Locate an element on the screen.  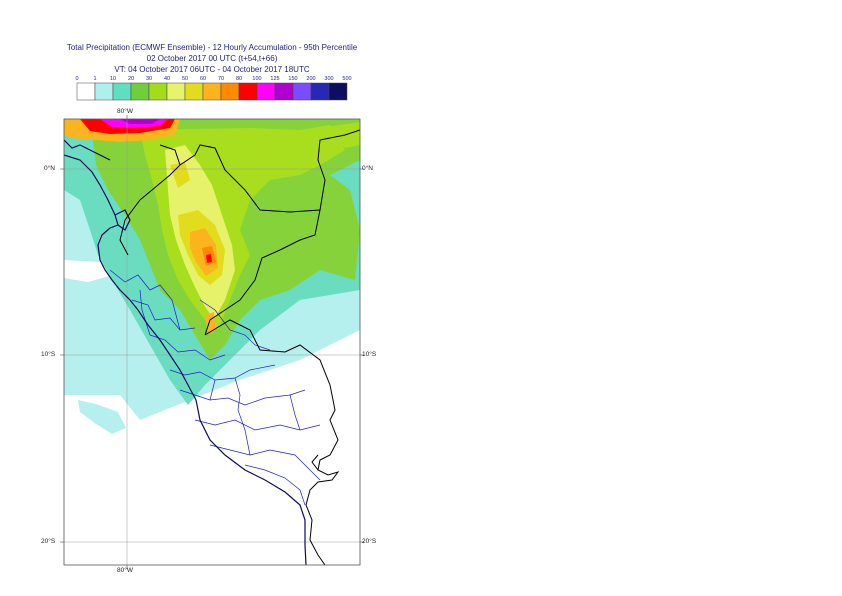
lat-label-left-10s: 10°S is located at coordinates (48, 354).